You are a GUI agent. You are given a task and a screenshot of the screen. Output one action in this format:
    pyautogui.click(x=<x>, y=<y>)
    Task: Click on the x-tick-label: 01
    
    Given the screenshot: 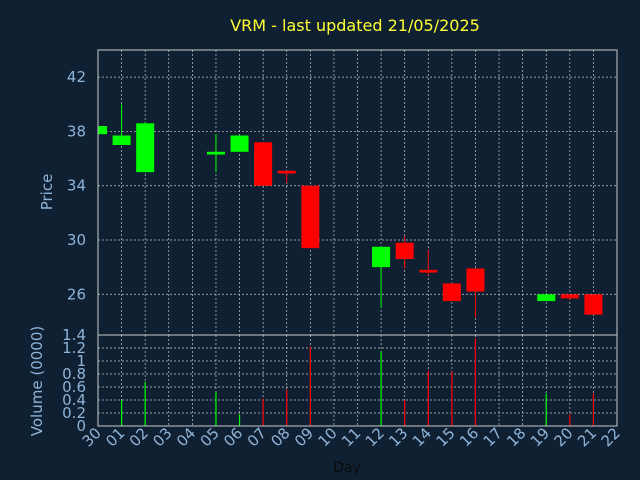 What is the action you would take?
    pyautogui.click(x=115, y=437)
    